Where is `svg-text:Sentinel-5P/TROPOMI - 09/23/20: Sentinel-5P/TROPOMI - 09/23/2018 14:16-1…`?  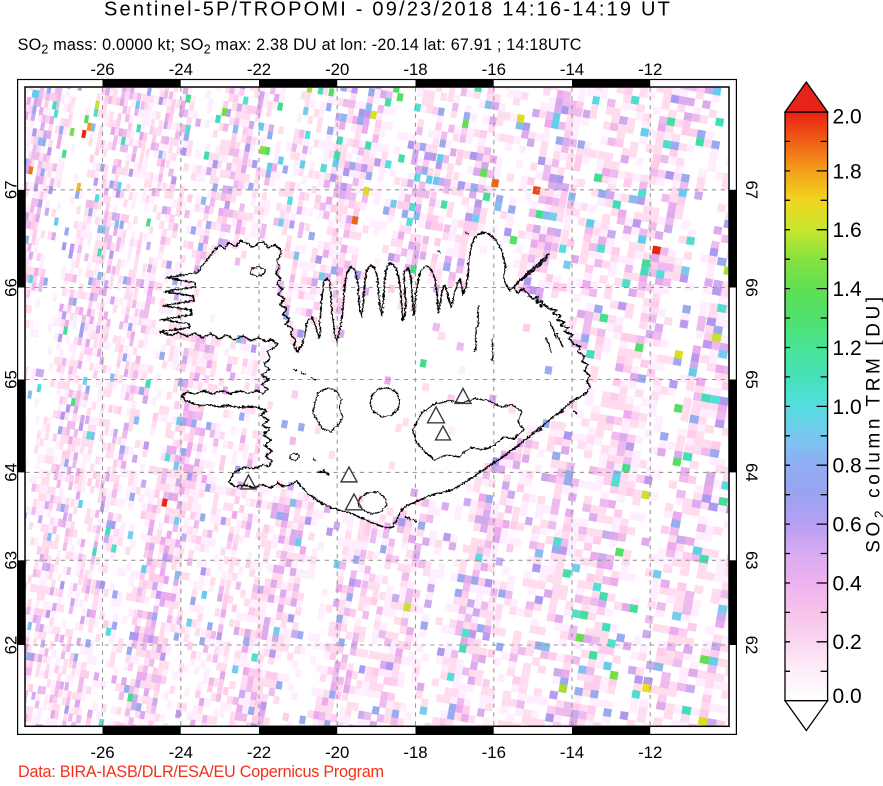
svg-text:Sentinel-5P/TROPOMI - 09/23/20: Sentinel-5P/TROPOMI - 09/23/2018 14:16-1… is located at coordinates (388, 10).